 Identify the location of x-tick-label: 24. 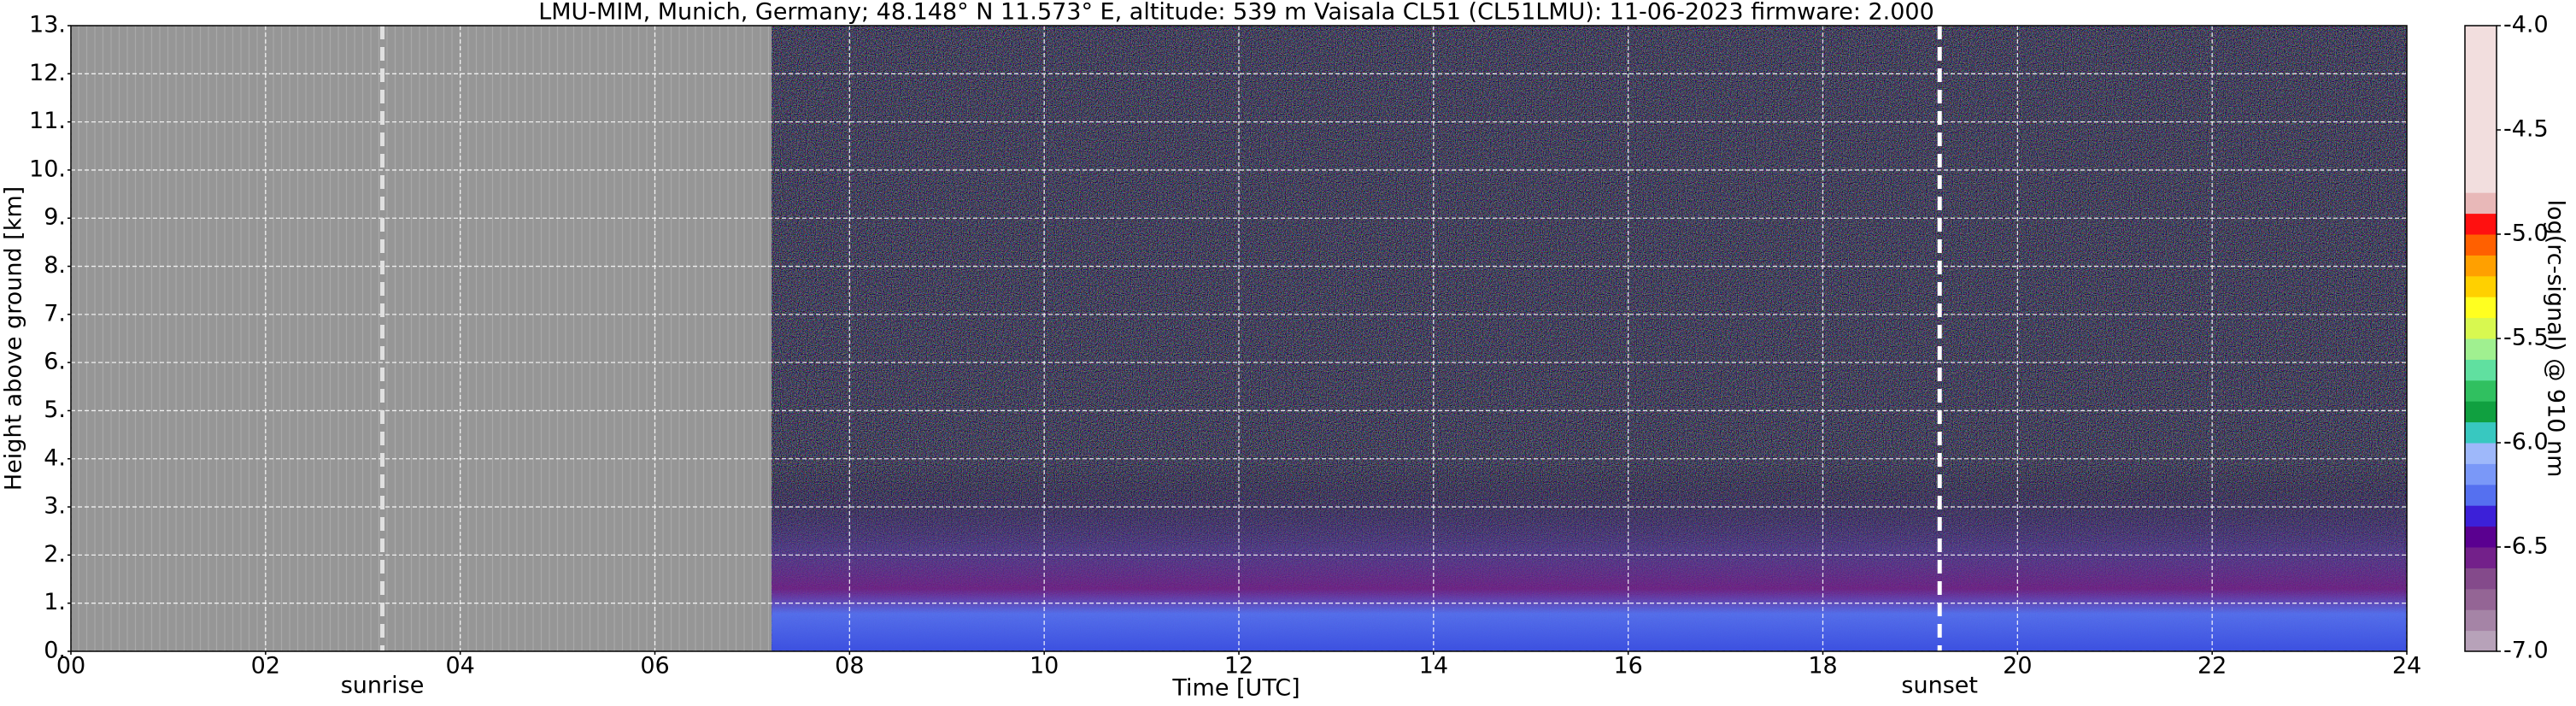
(2406, 666).